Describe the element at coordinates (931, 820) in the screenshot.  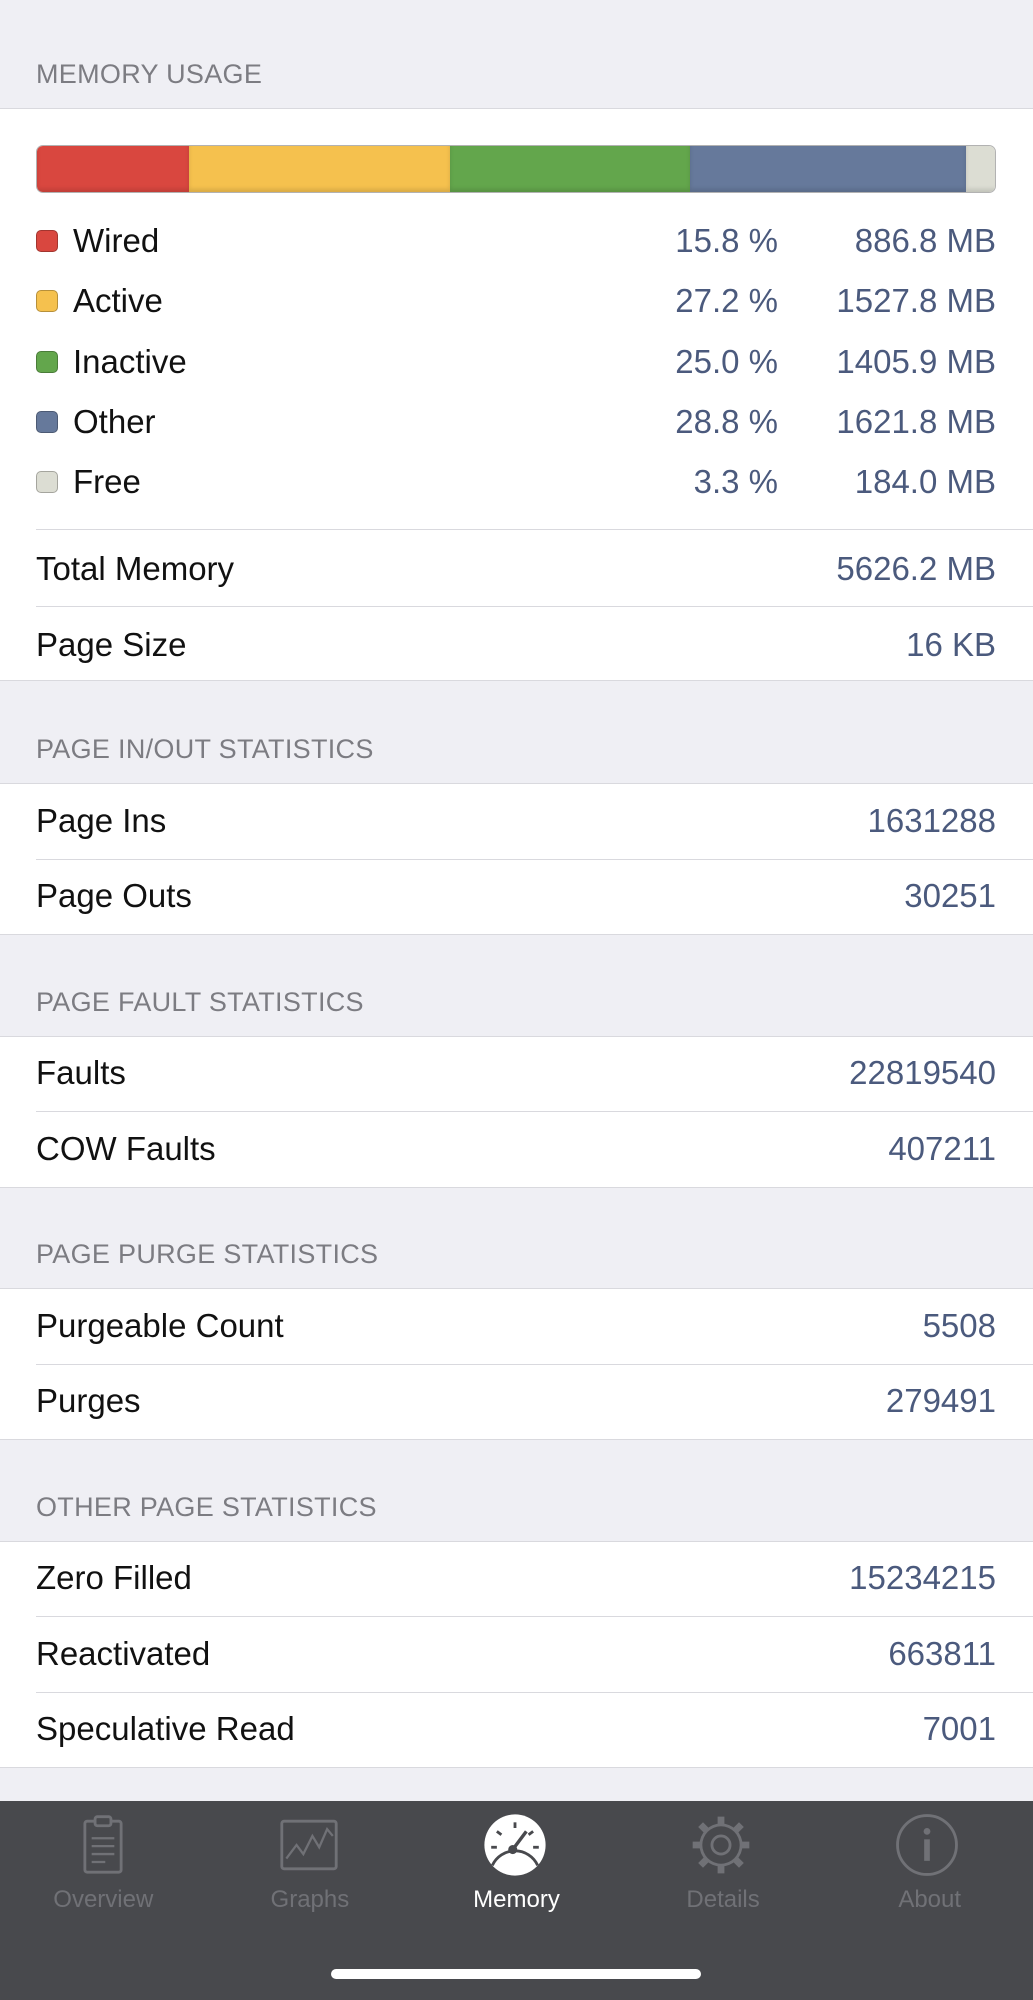
I see `row-value: 1631288` at that location.